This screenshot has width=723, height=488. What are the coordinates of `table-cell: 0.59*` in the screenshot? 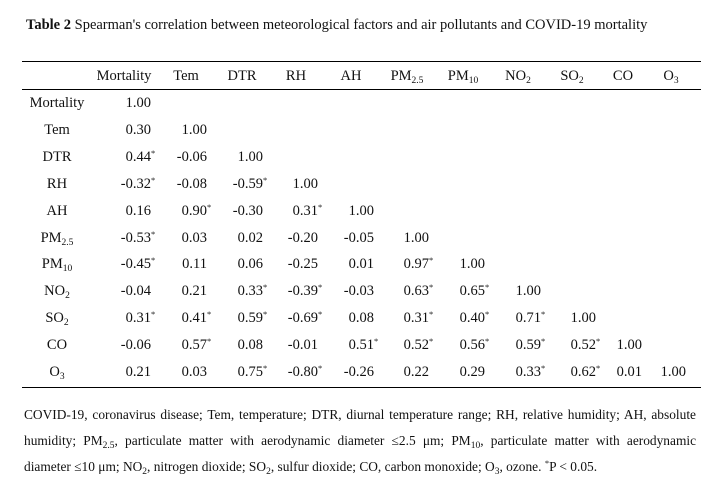 It's located at (530, 345).